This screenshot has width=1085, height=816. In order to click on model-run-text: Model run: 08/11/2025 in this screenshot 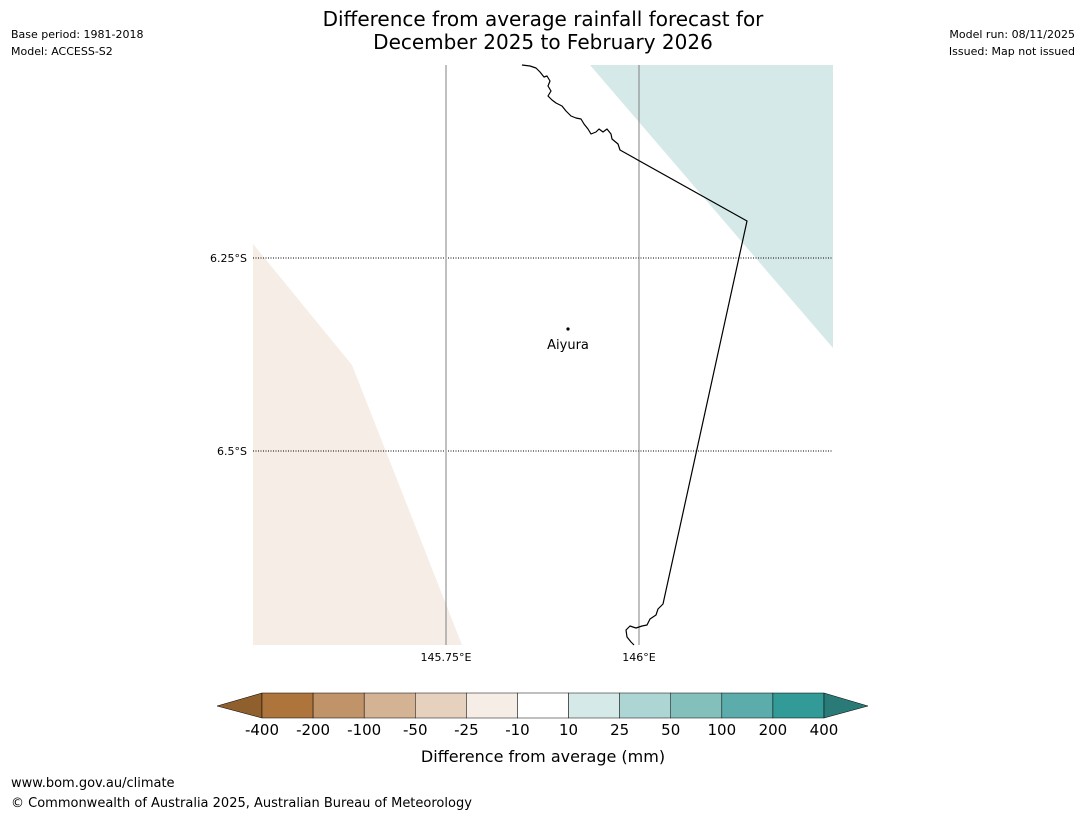, I will do `click(1012, 34)`.